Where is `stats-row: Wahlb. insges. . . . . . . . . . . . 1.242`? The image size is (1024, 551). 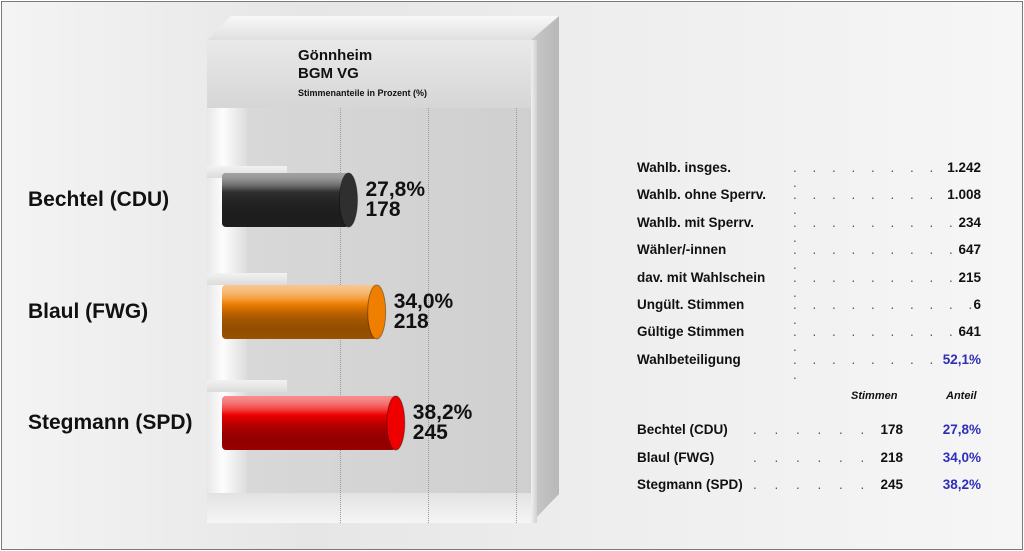 stats-row: Wahlb. insges. . . . . . . . . . . . 1.242 is located at coordinates (809, 173).